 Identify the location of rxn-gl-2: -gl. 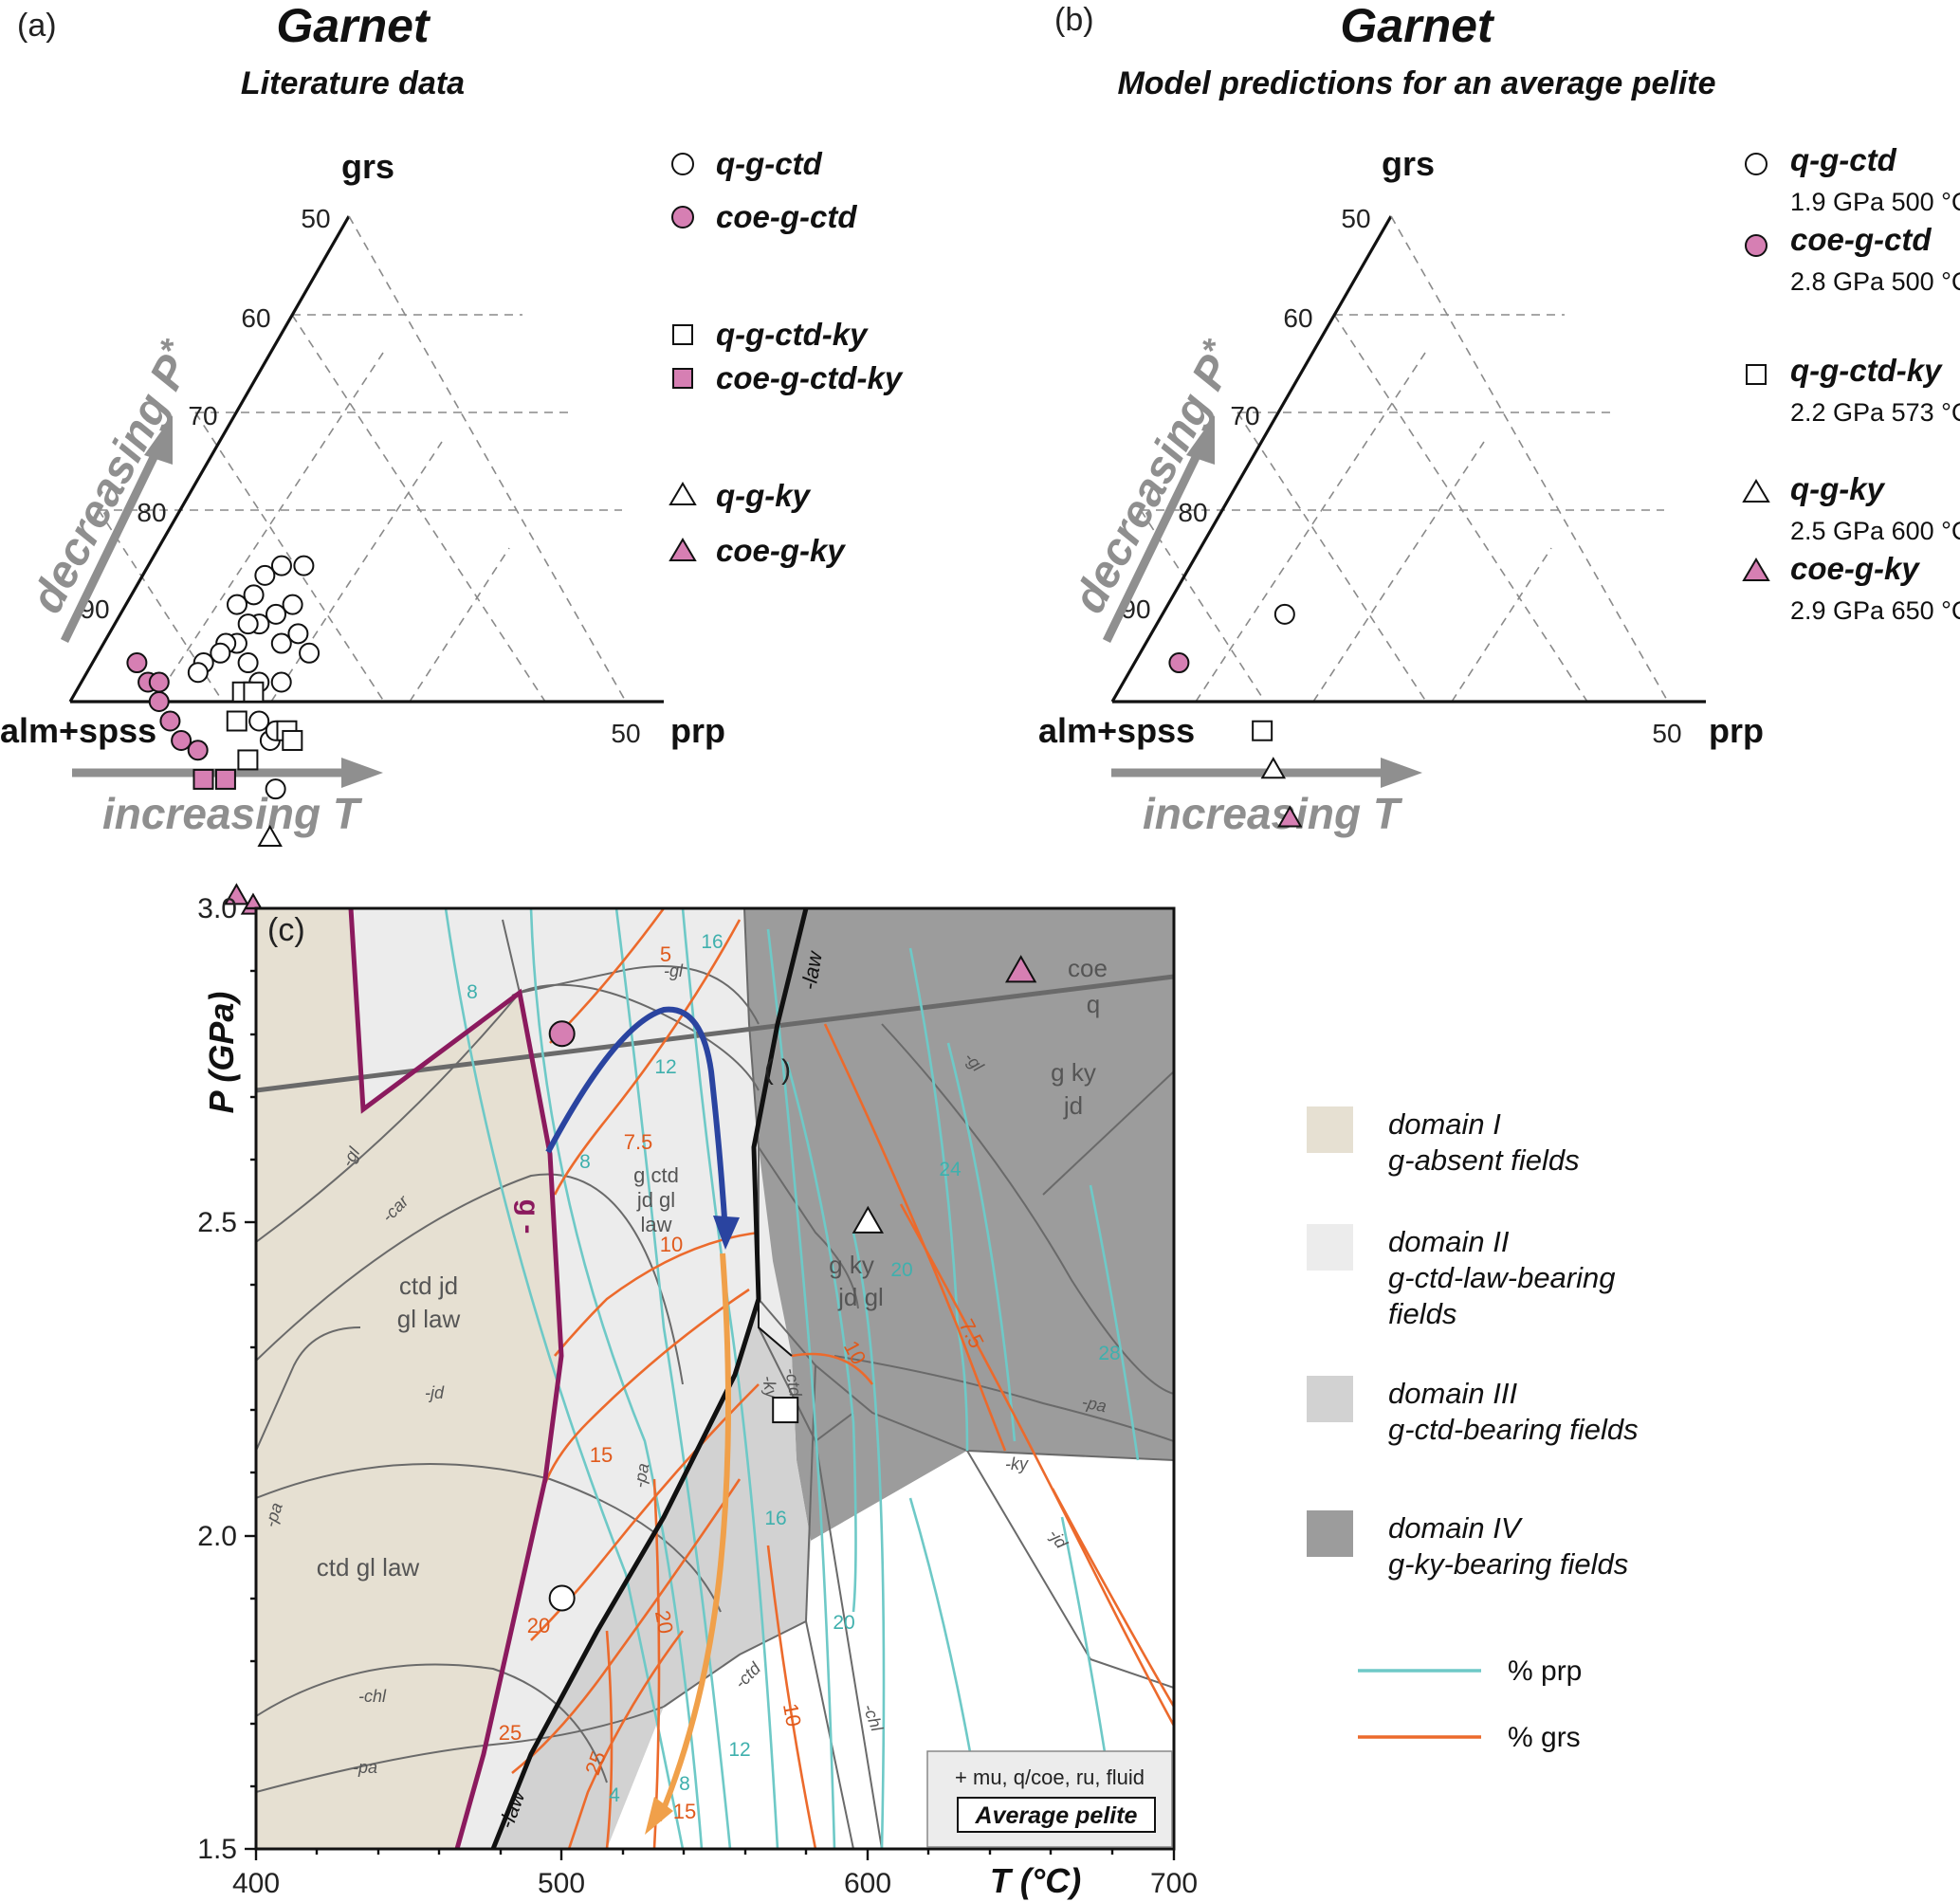
(674, 971).